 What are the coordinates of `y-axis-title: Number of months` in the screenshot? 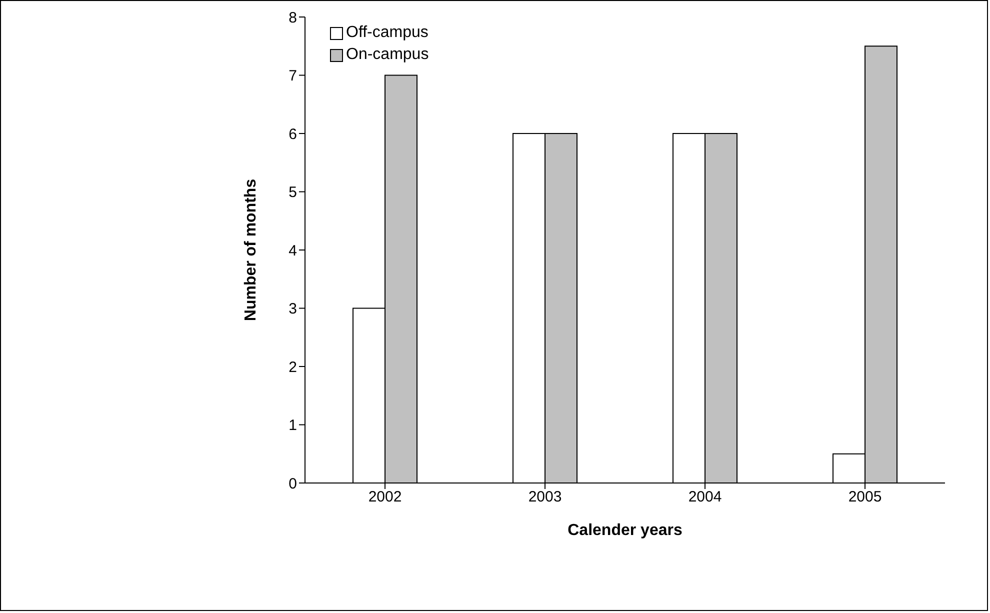 It's located at (251, 250).